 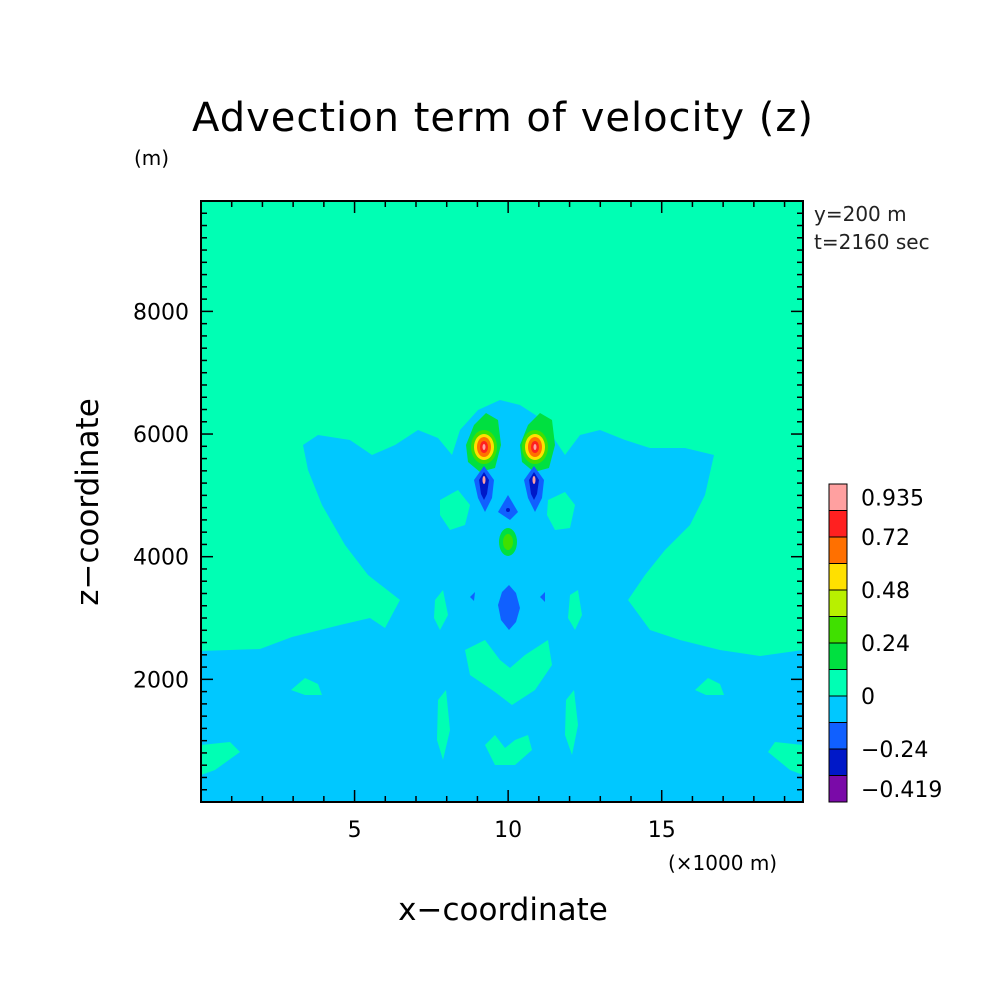 What do you see at coordinates (571, 722) in the screenshot?
I see `positive-pocket-right-lower` at bounding box center [571, 722].